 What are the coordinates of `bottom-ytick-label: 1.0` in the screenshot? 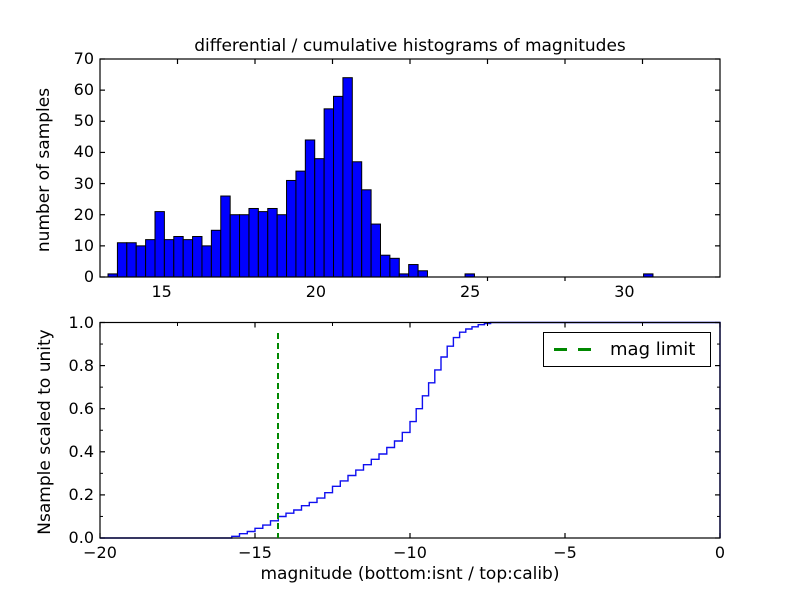 It's located at (81, 322).